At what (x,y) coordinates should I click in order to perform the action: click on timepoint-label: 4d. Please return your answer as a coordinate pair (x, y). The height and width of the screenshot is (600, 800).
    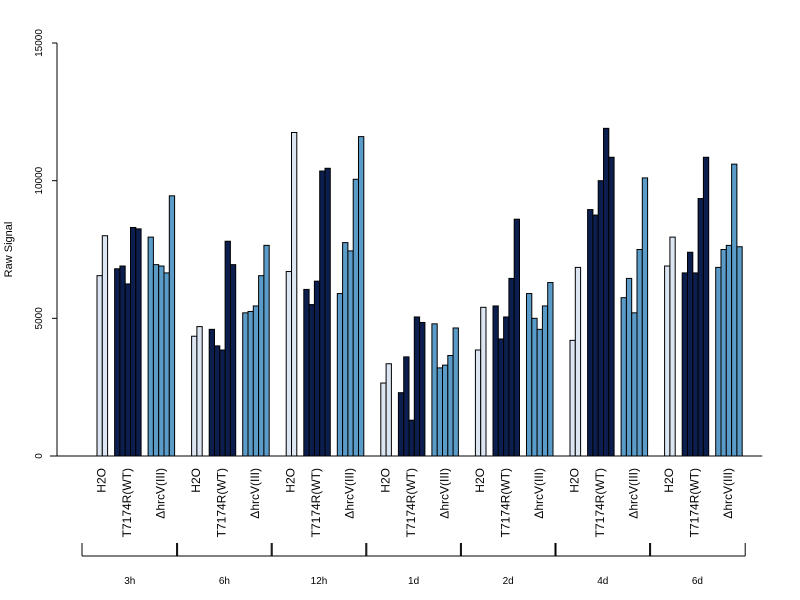
    Looking at the image, I should click on (602, 581).